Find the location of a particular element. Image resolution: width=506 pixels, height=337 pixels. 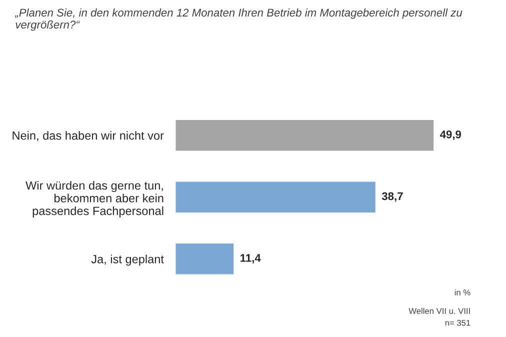

chart-title: „Planen Sie, in den kommenden 12 Monaten Ihren Betrieb im Montagebereich personell zu vergrößern?“ is located at coordinates (238, 19).